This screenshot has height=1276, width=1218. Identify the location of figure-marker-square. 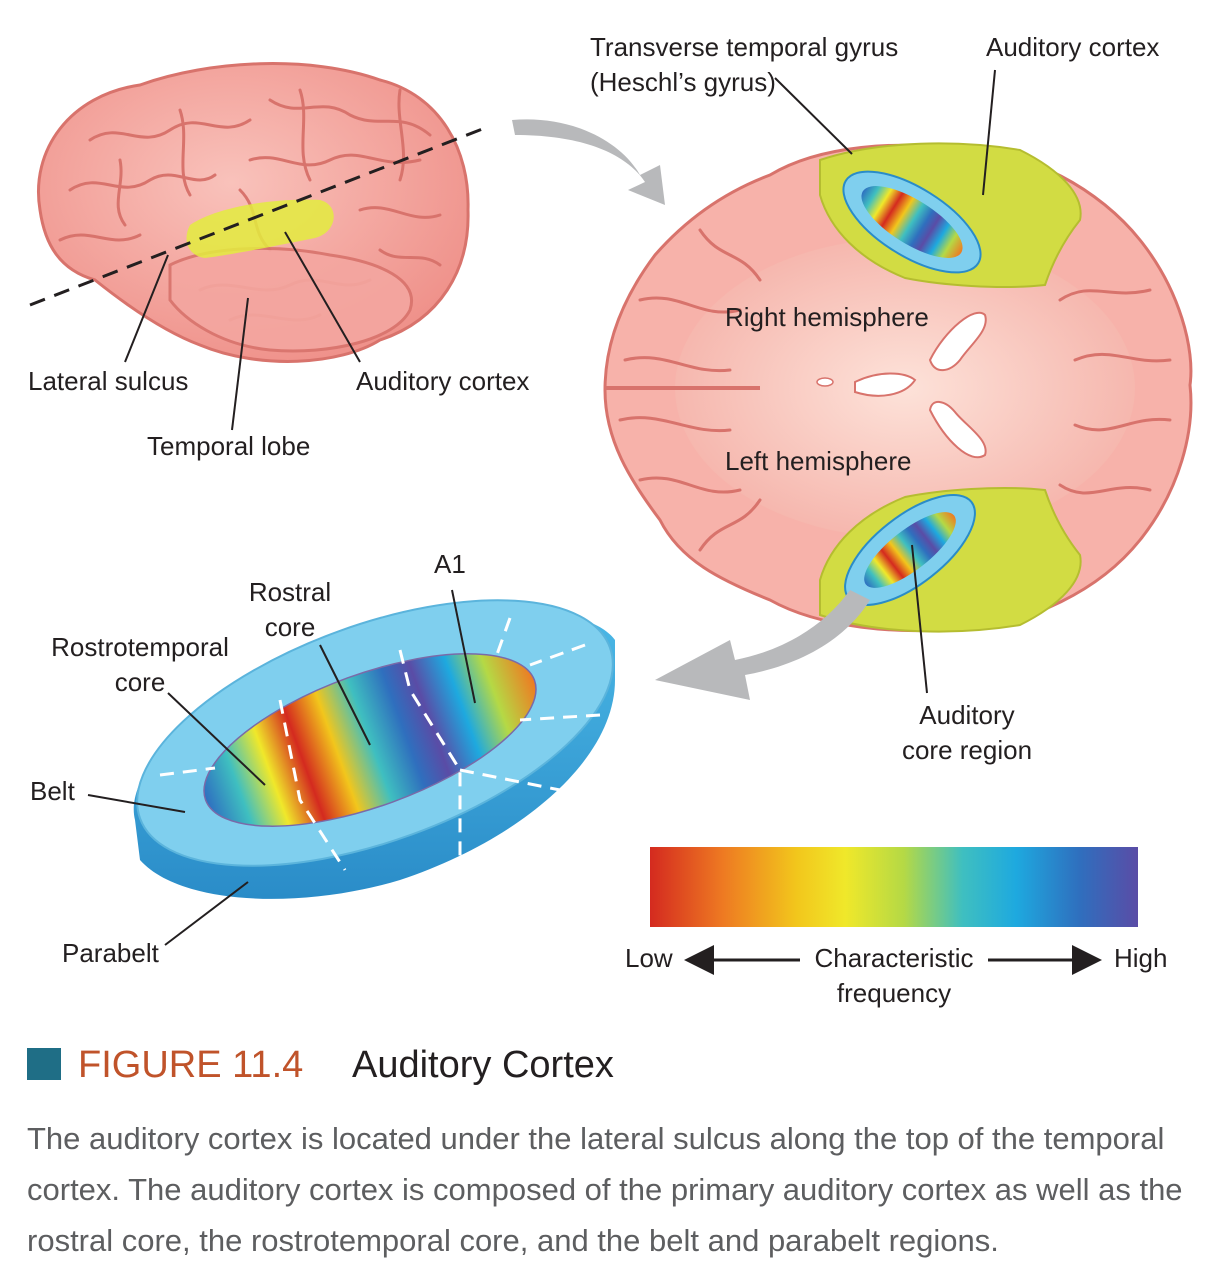
(44, 1064).